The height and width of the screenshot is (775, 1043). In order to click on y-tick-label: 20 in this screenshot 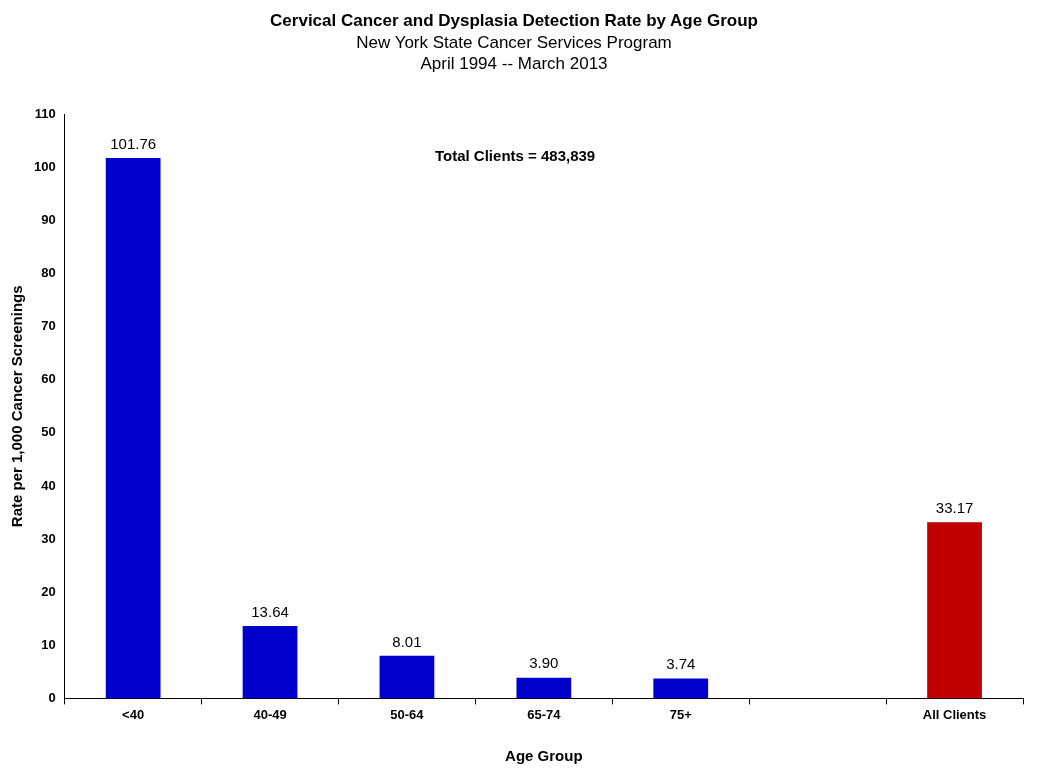, I will do `click(48, 591)`.